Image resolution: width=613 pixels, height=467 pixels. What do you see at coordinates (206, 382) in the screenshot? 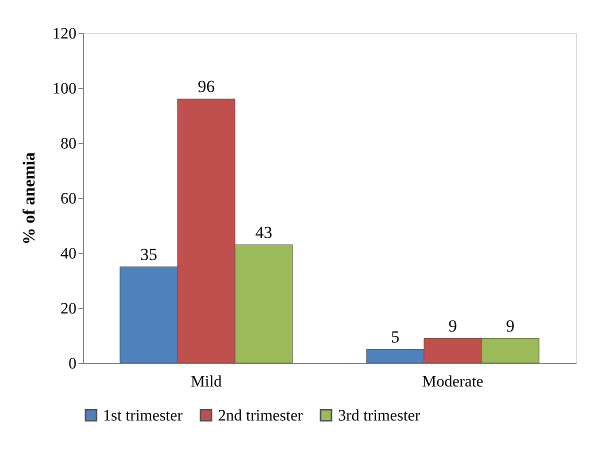
I see `x-tick-label: Mild` at bounding box center [206, 382].